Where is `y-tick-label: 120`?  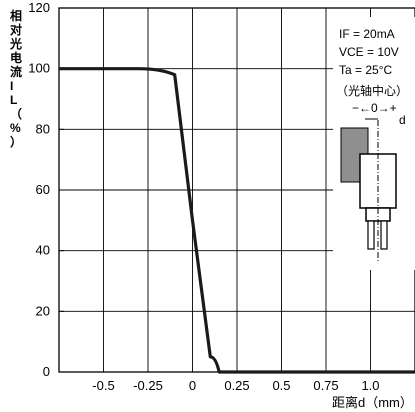 y-tick-label: 120 is located at coordinates (39, 7).